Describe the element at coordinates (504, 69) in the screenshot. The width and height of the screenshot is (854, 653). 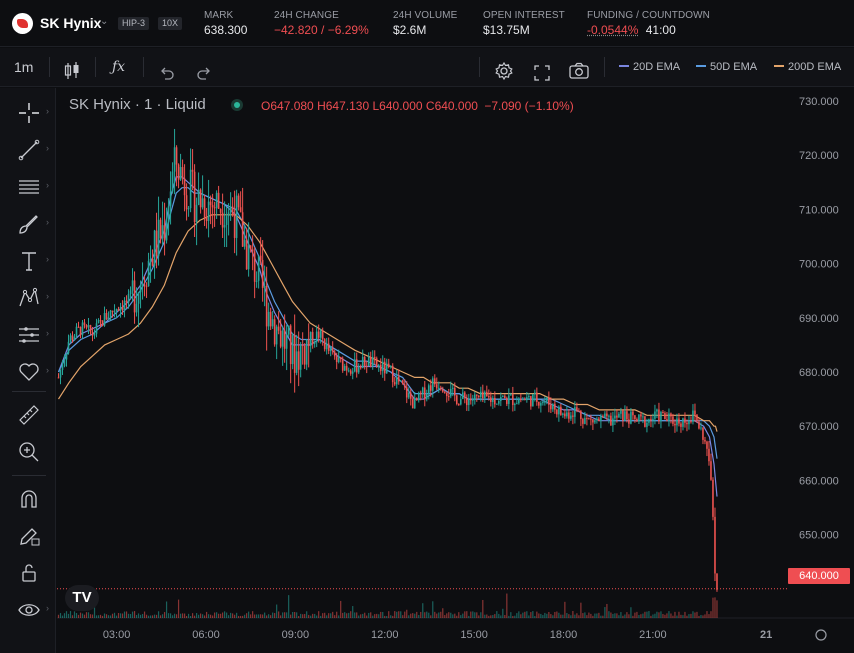
I see `settings-gear-icon` at that location.